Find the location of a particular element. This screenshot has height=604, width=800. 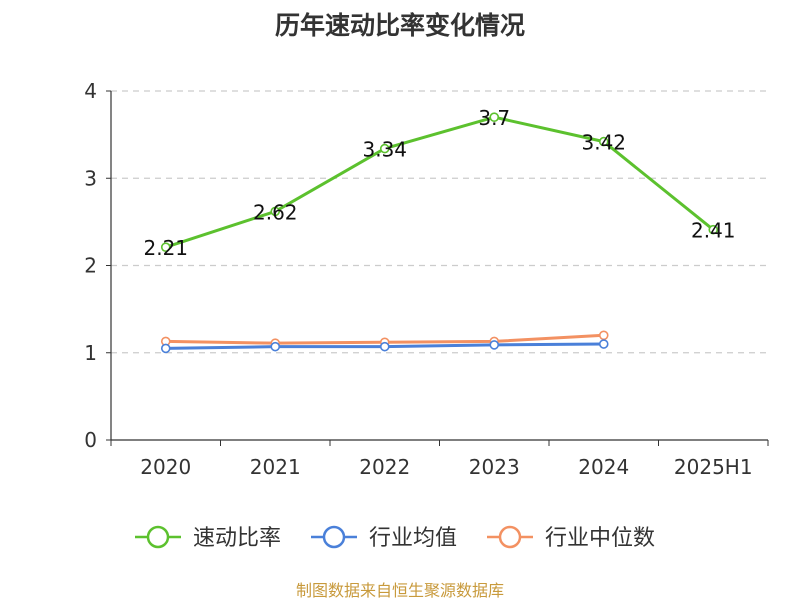

y-tick-label: 0 is located at coordinates (90, 440).